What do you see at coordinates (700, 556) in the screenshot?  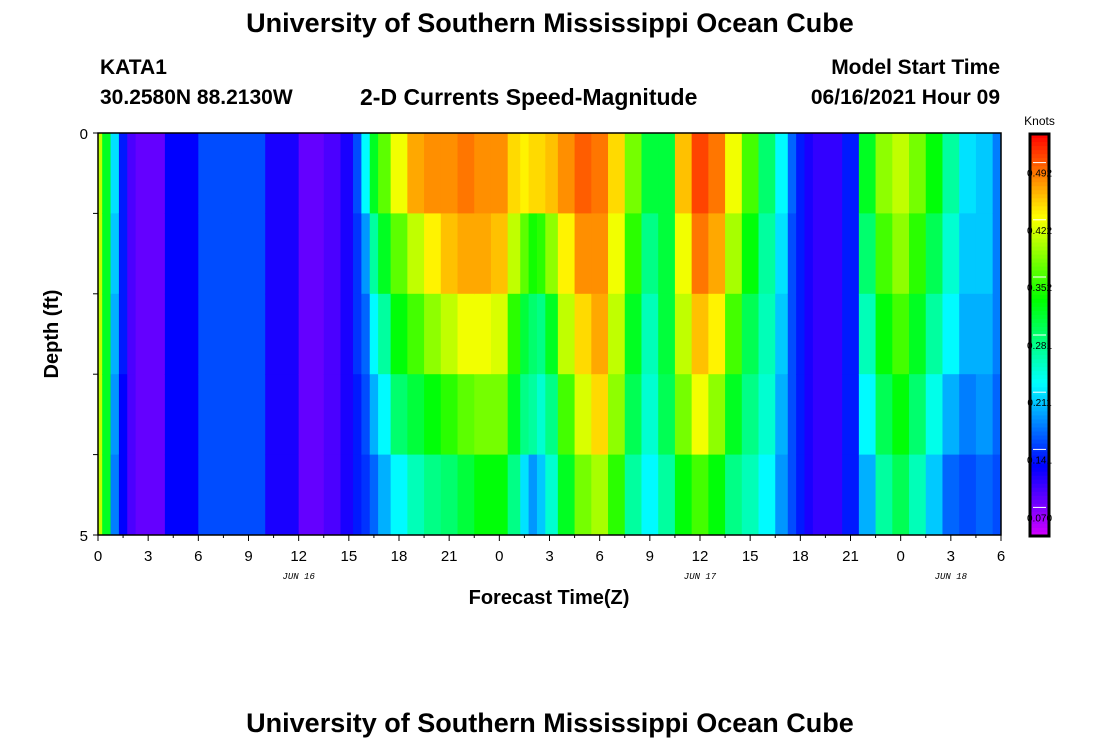 I see `x-tick-label: 12` at bounding box center [700, 556].